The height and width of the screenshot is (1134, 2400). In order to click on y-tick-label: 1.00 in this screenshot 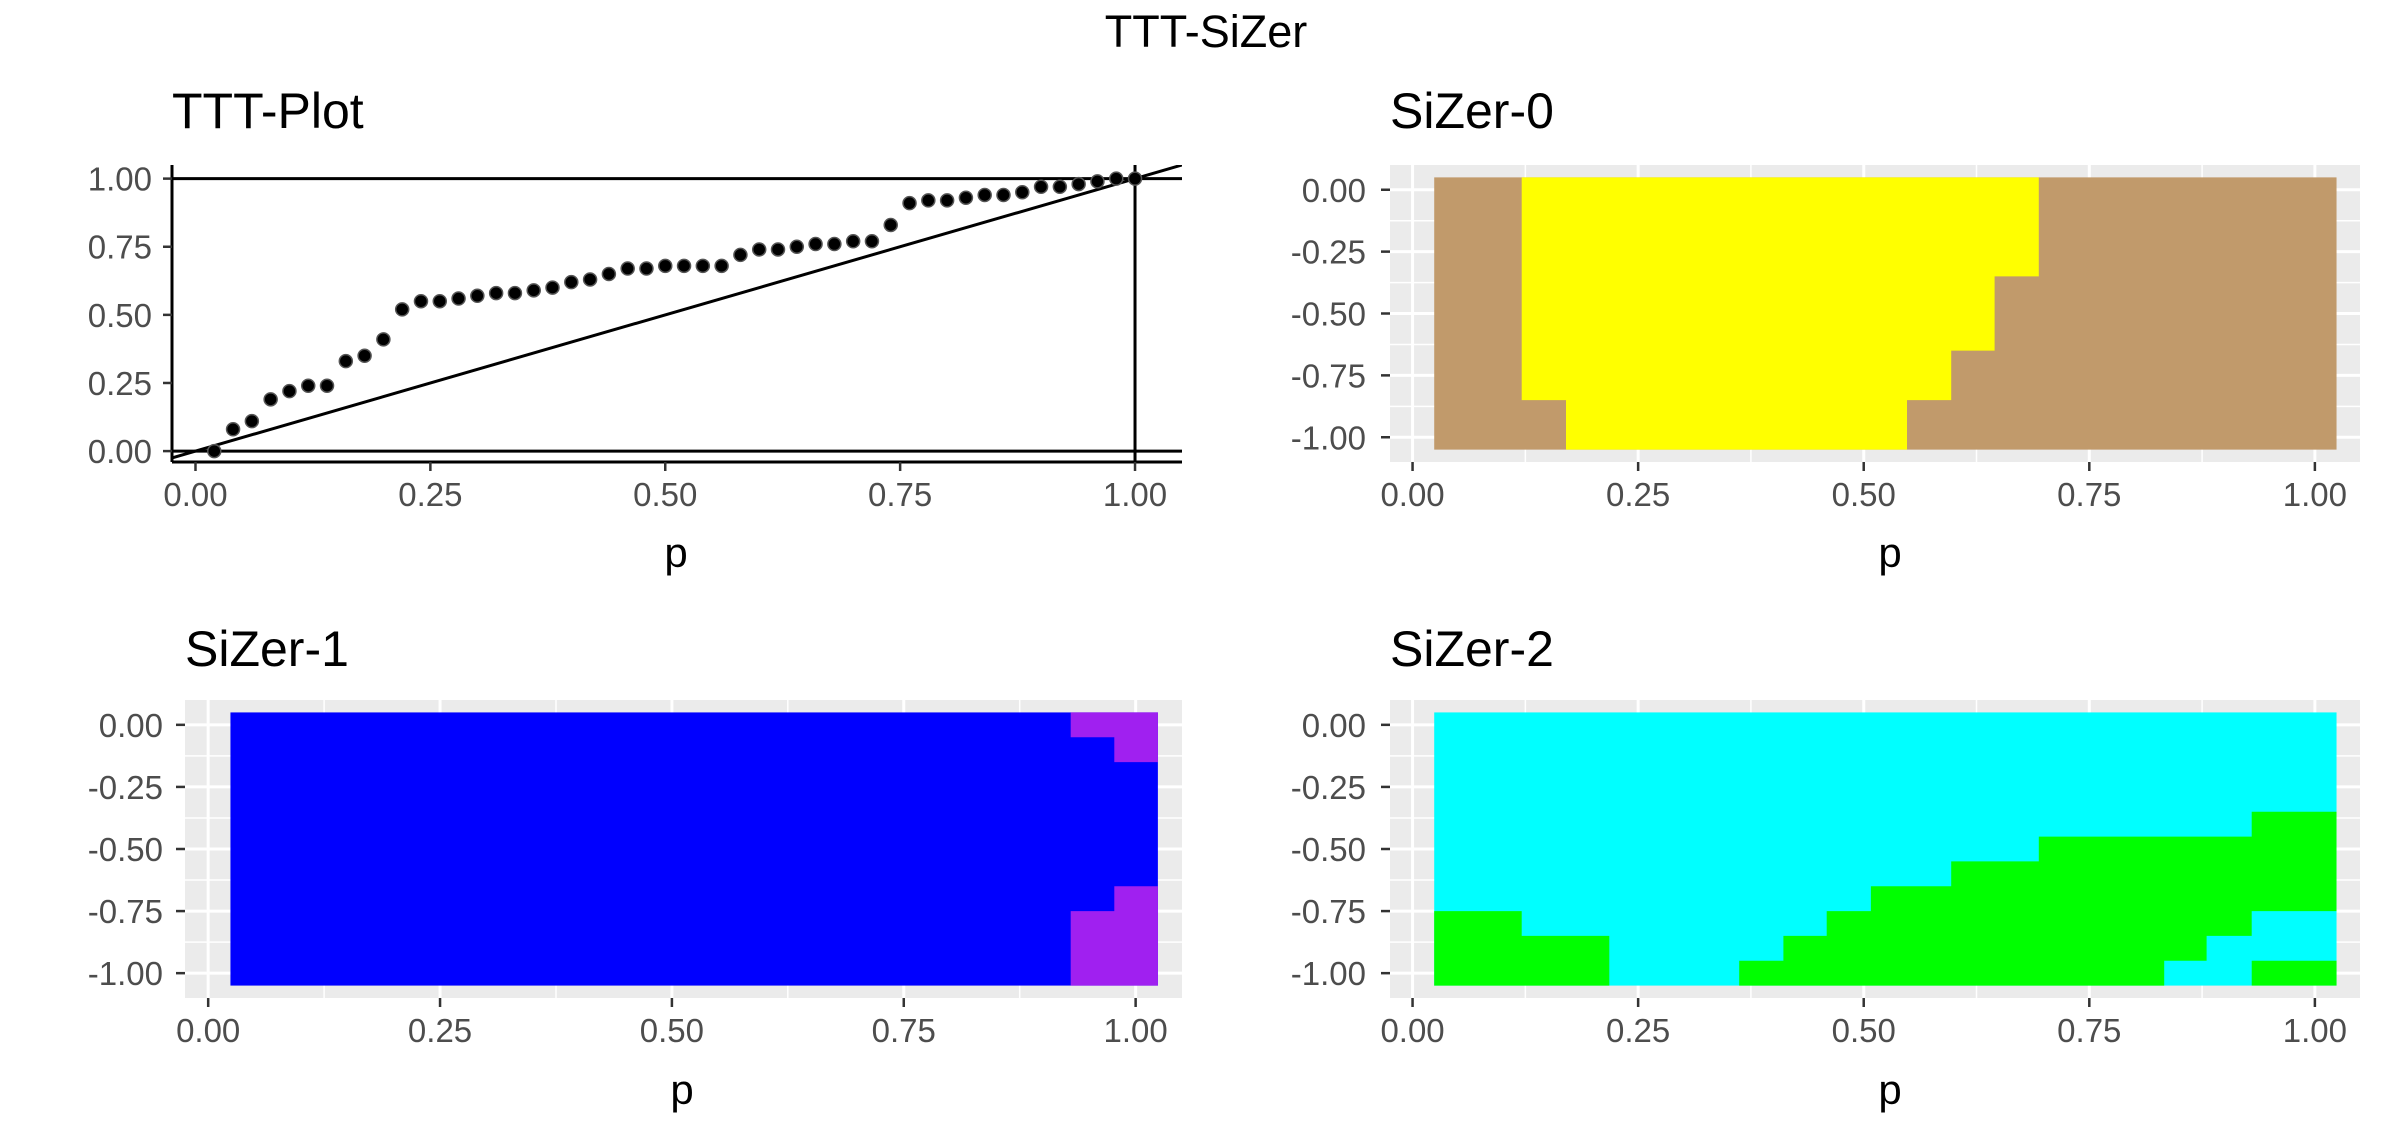, I will do `click(120, 179)`.